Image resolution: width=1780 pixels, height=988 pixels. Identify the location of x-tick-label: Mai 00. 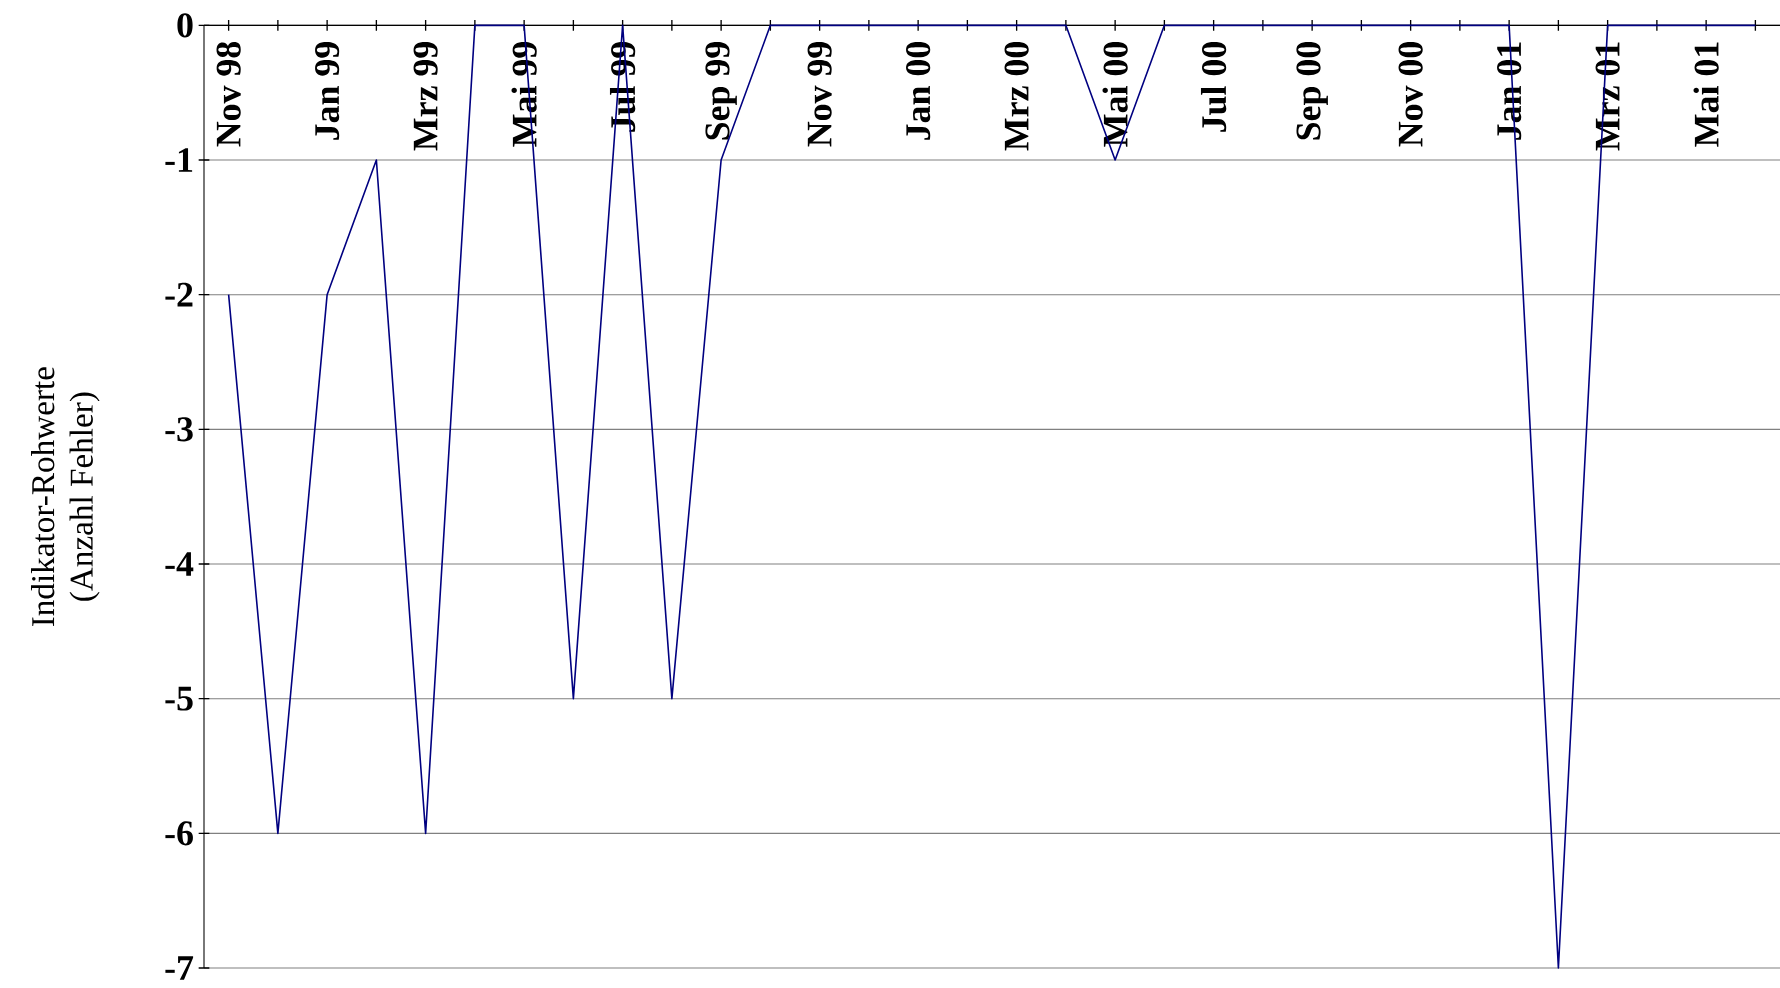
(1115, 94).